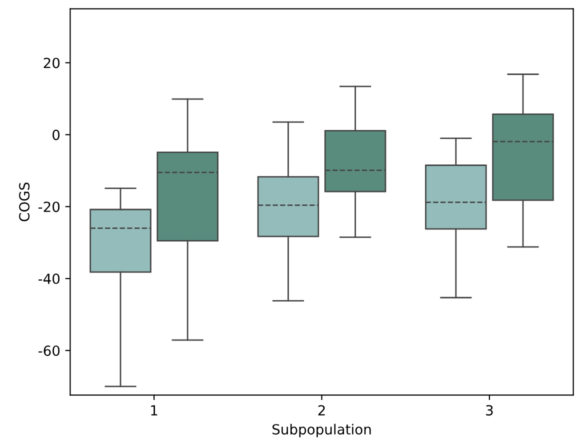 This screenshot has width=585, height=439. I want to click on y-tick-label: -20, so click(49, 207).